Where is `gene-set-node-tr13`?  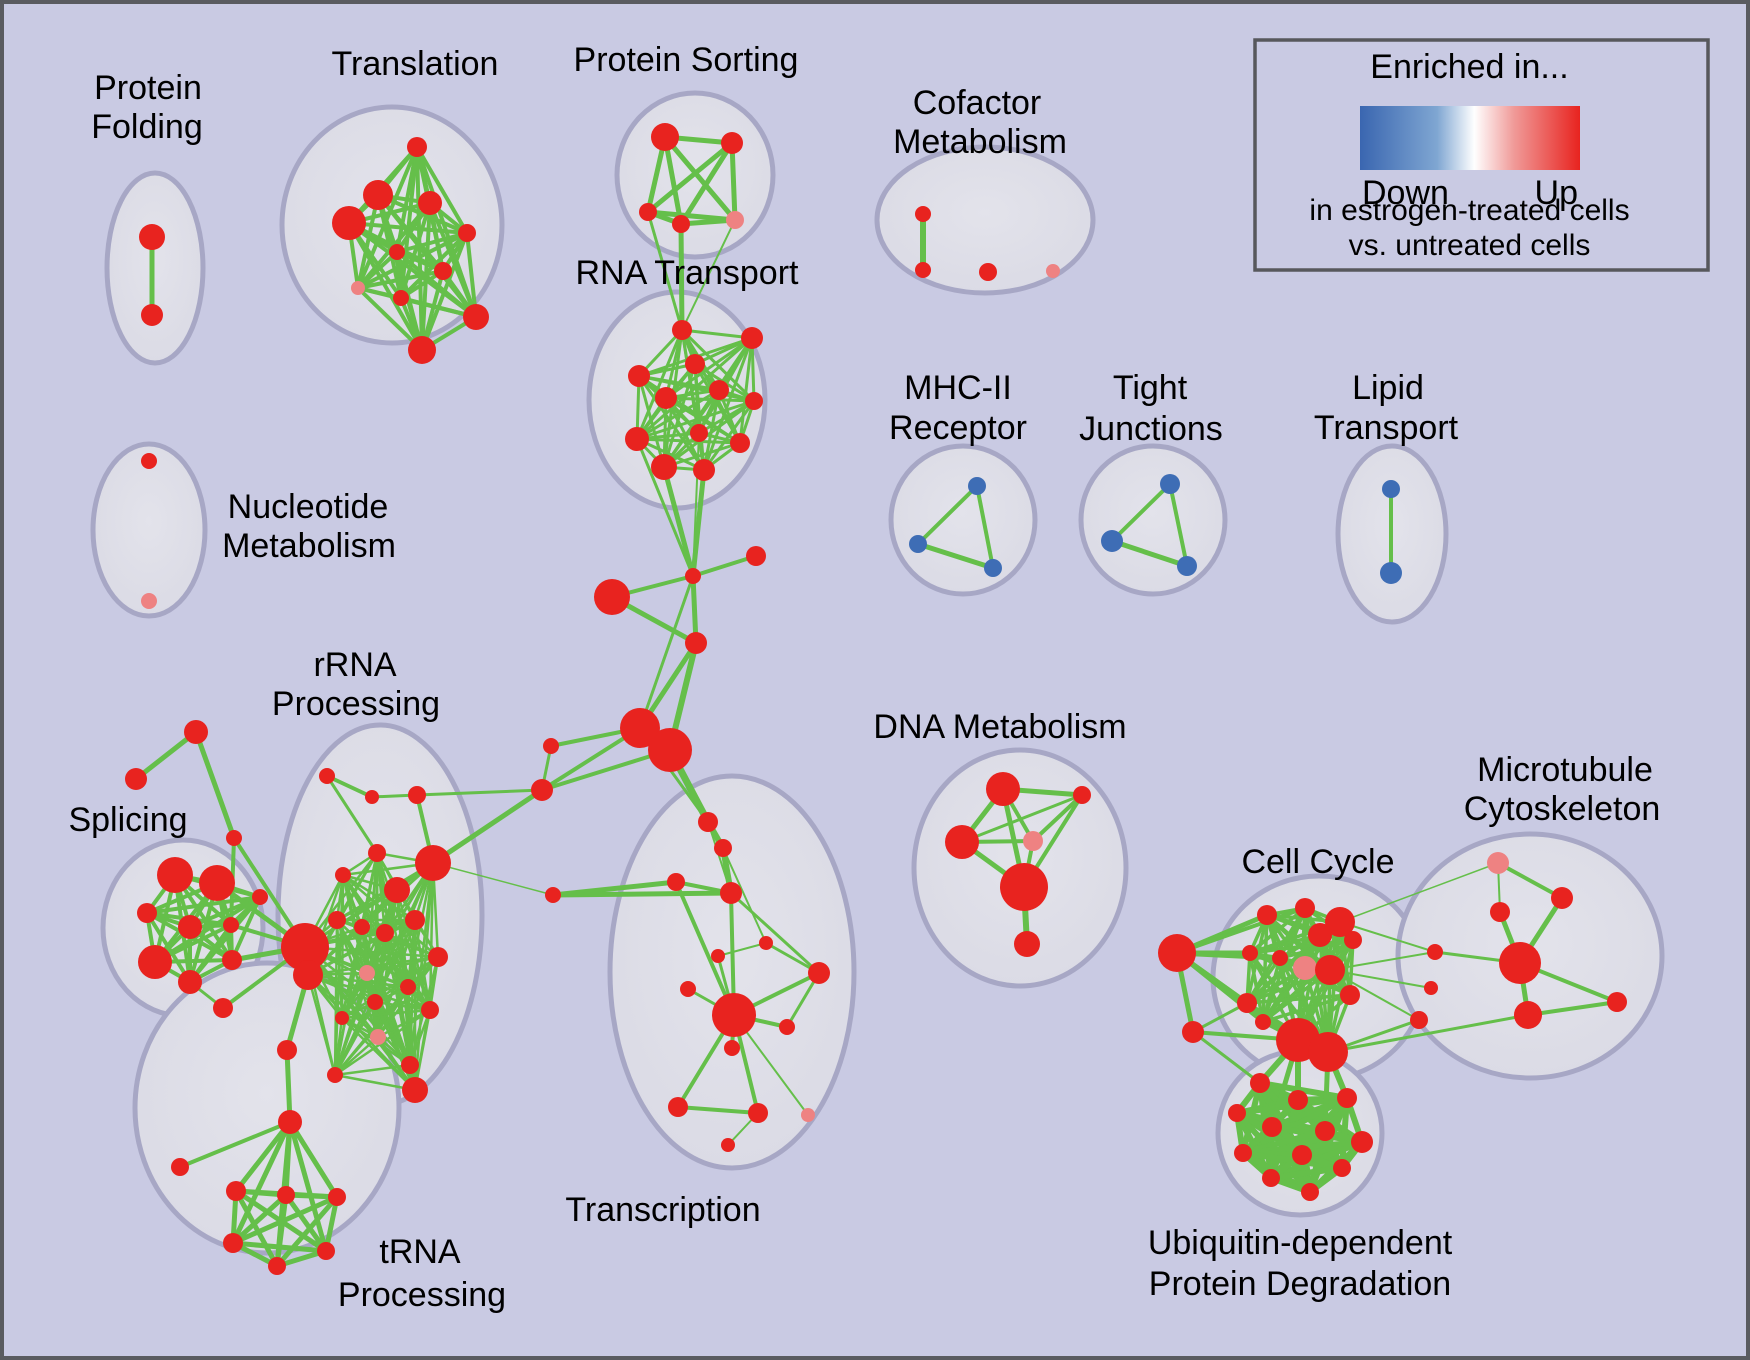 gene-set-node-tr13 is located at coordinates (758, 1113).